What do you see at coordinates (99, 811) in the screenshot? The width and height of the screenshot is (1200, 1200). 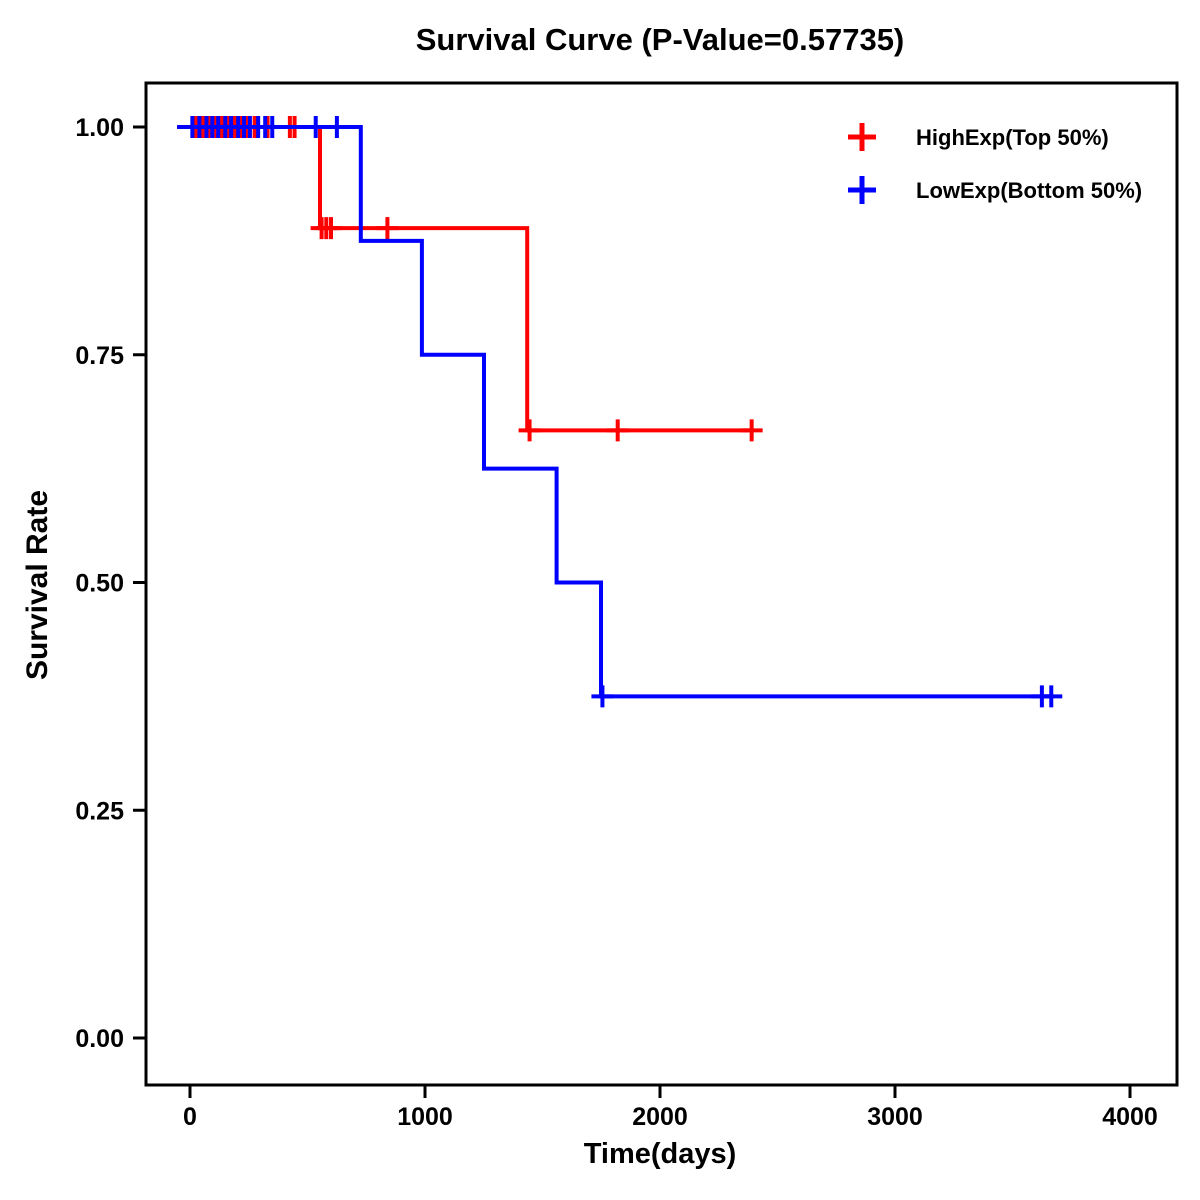 I see `y-tick-label: 0.25` at bounding box center [99, 811].